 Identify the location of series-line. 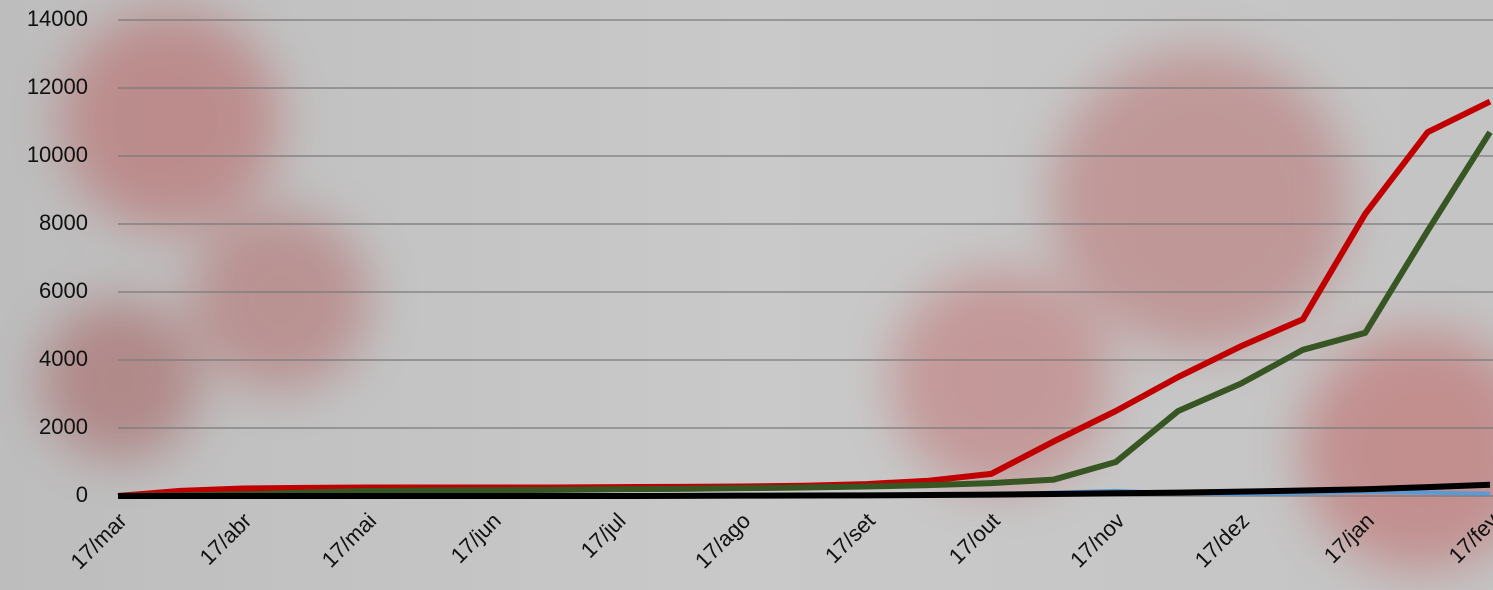
(804, 490).